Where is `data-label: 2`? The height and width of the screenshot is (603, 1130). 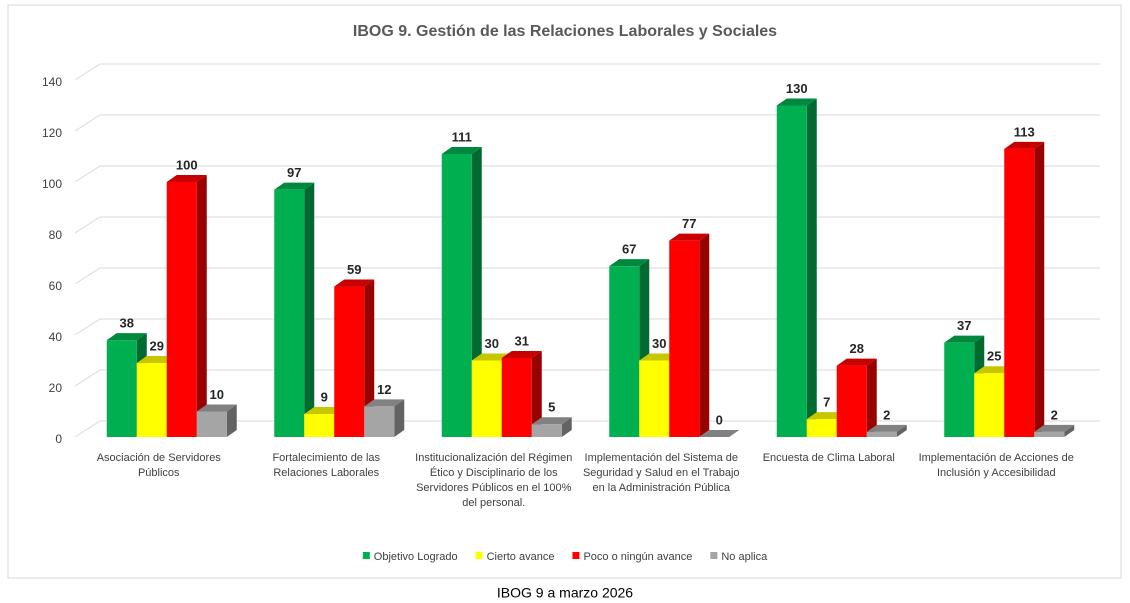
data-label: 2 is located at coordinates (886, 414).